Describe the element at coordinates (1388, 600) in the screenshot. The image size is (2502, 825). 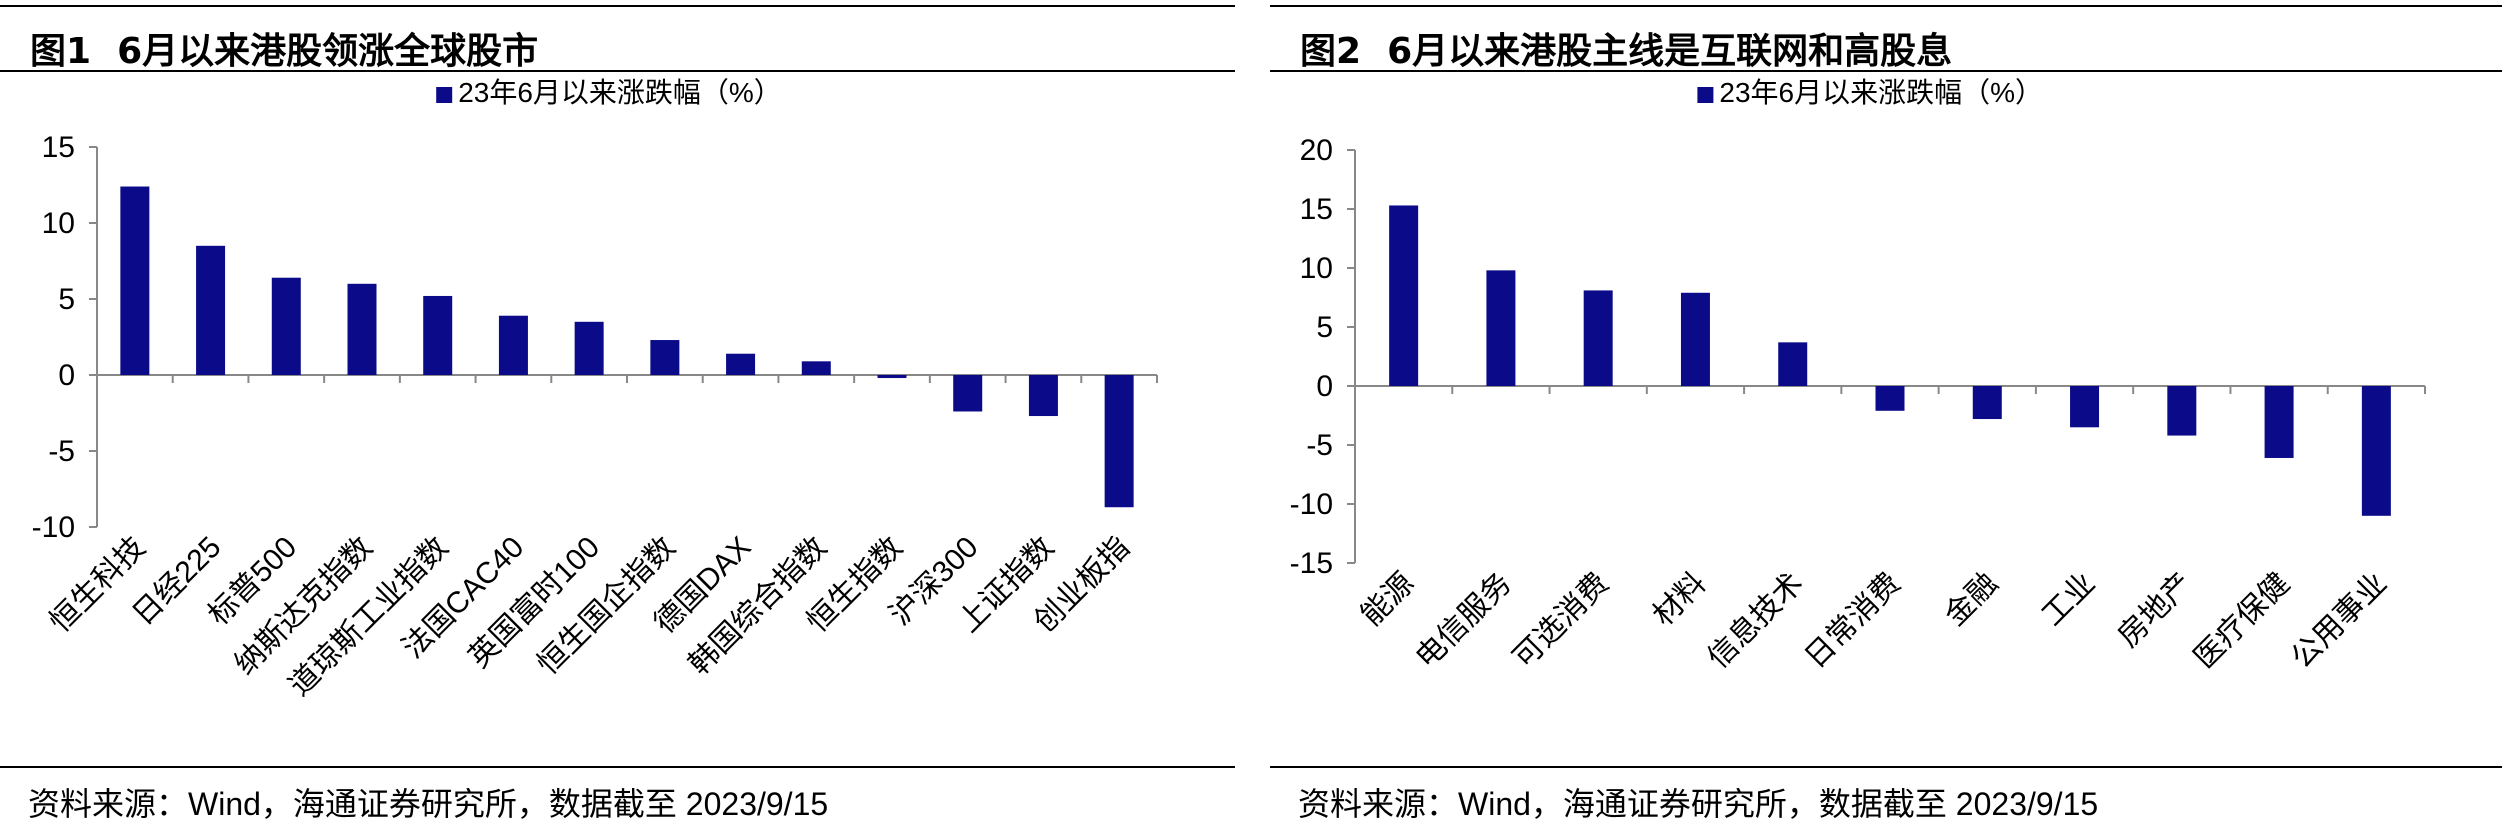
I see `x-category-label: 能源` at that location.